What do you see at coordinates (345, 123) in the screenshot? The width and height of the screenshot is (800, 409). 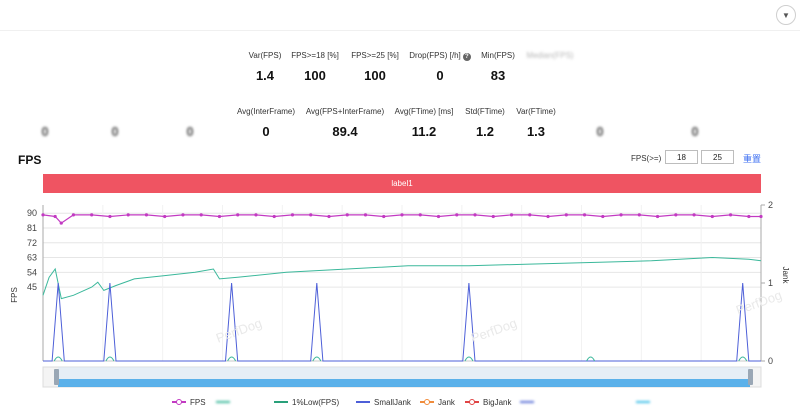 I see `stat-item: Avg(FPS+InterFrame) 89.4` at bounding box center [345, 123].